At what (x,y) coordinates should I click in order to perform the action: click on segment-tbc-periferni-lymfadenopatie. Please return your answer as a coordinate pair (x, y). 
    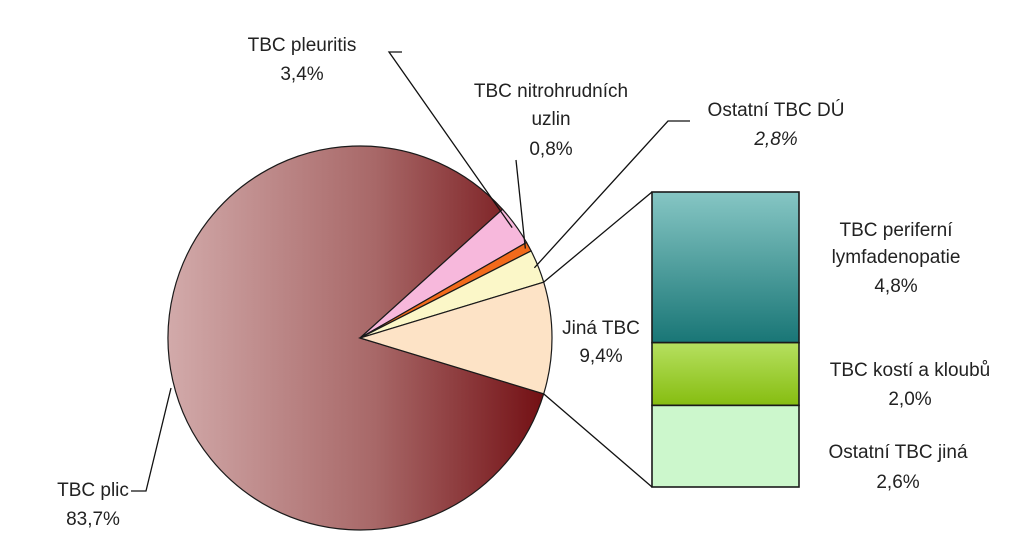
    Looking at the image, I should click on (725, 267).